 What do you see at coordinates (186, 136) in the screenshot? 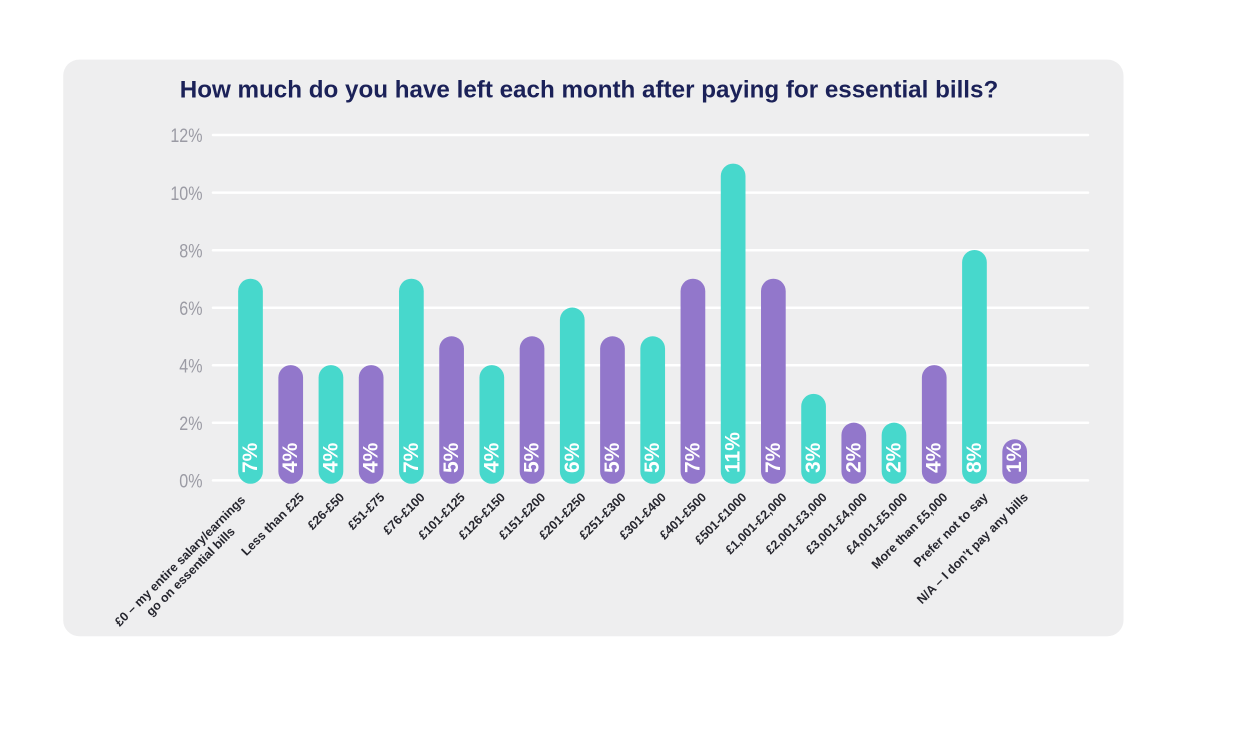
I see `svg-text: 12%` at bounding box center [186, 136].